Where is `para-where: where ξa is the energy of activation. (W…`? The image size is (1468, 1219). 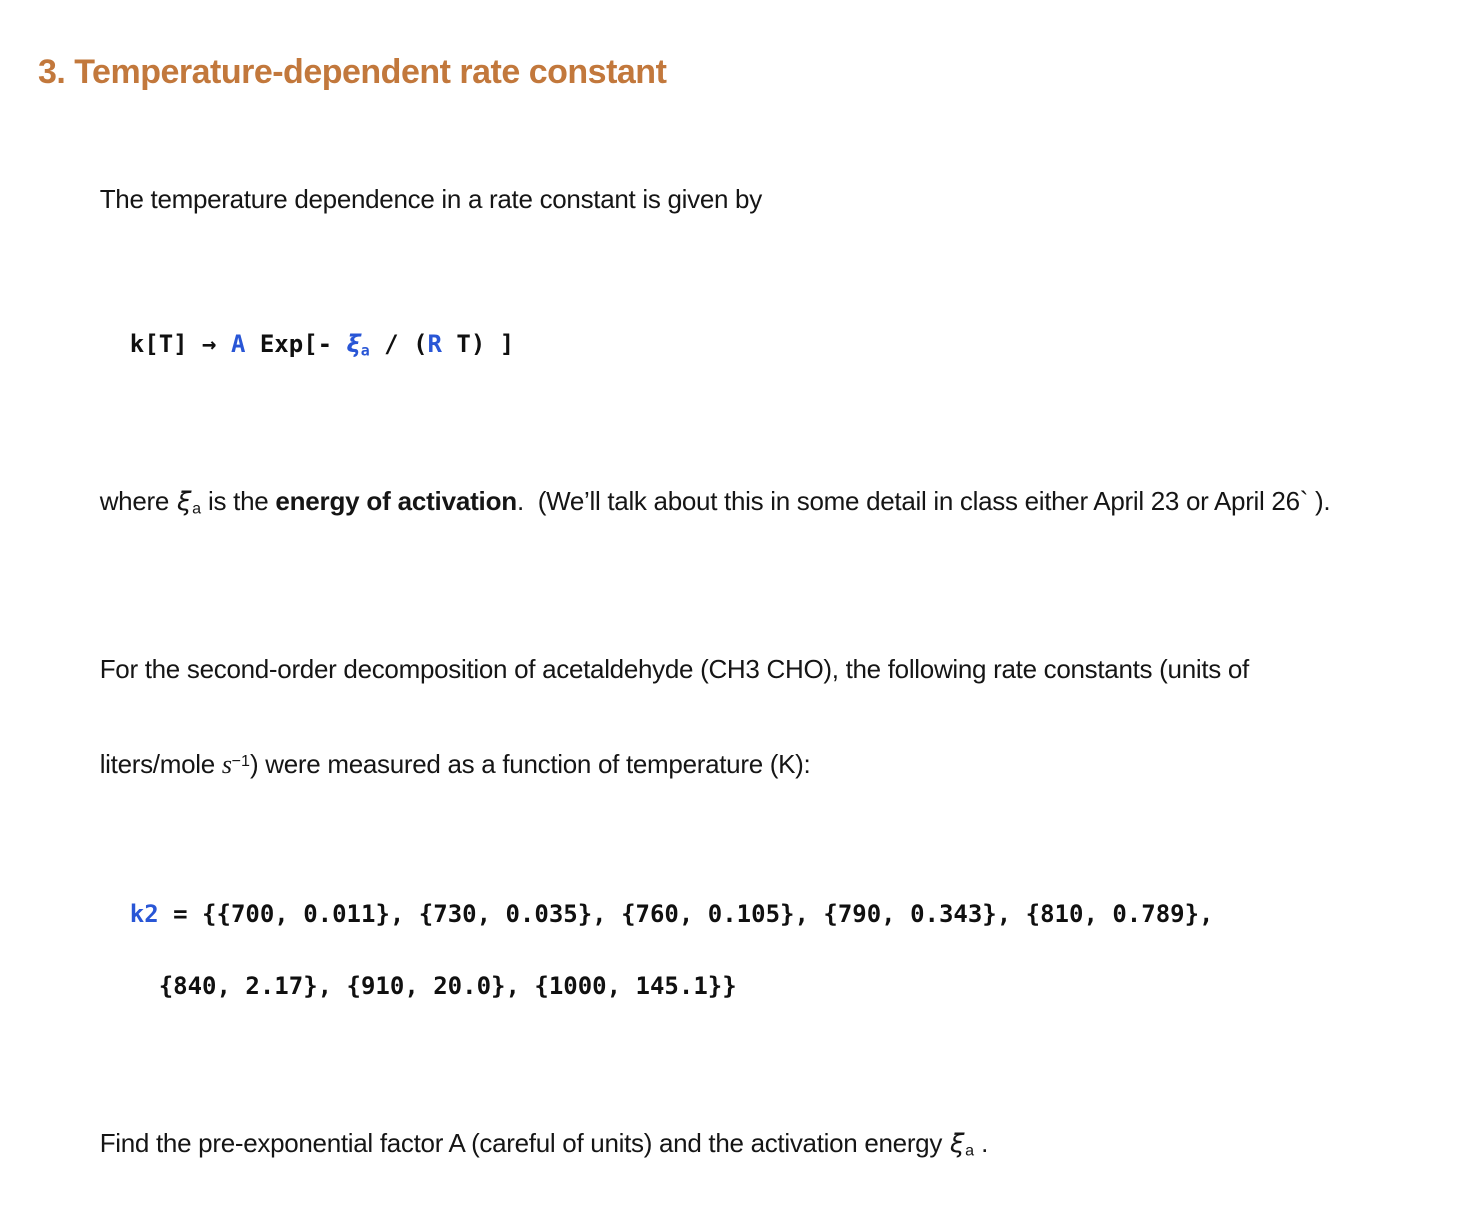 para-where: where ξa is the energy of activation. (W… is located at coordinates (756, 505).